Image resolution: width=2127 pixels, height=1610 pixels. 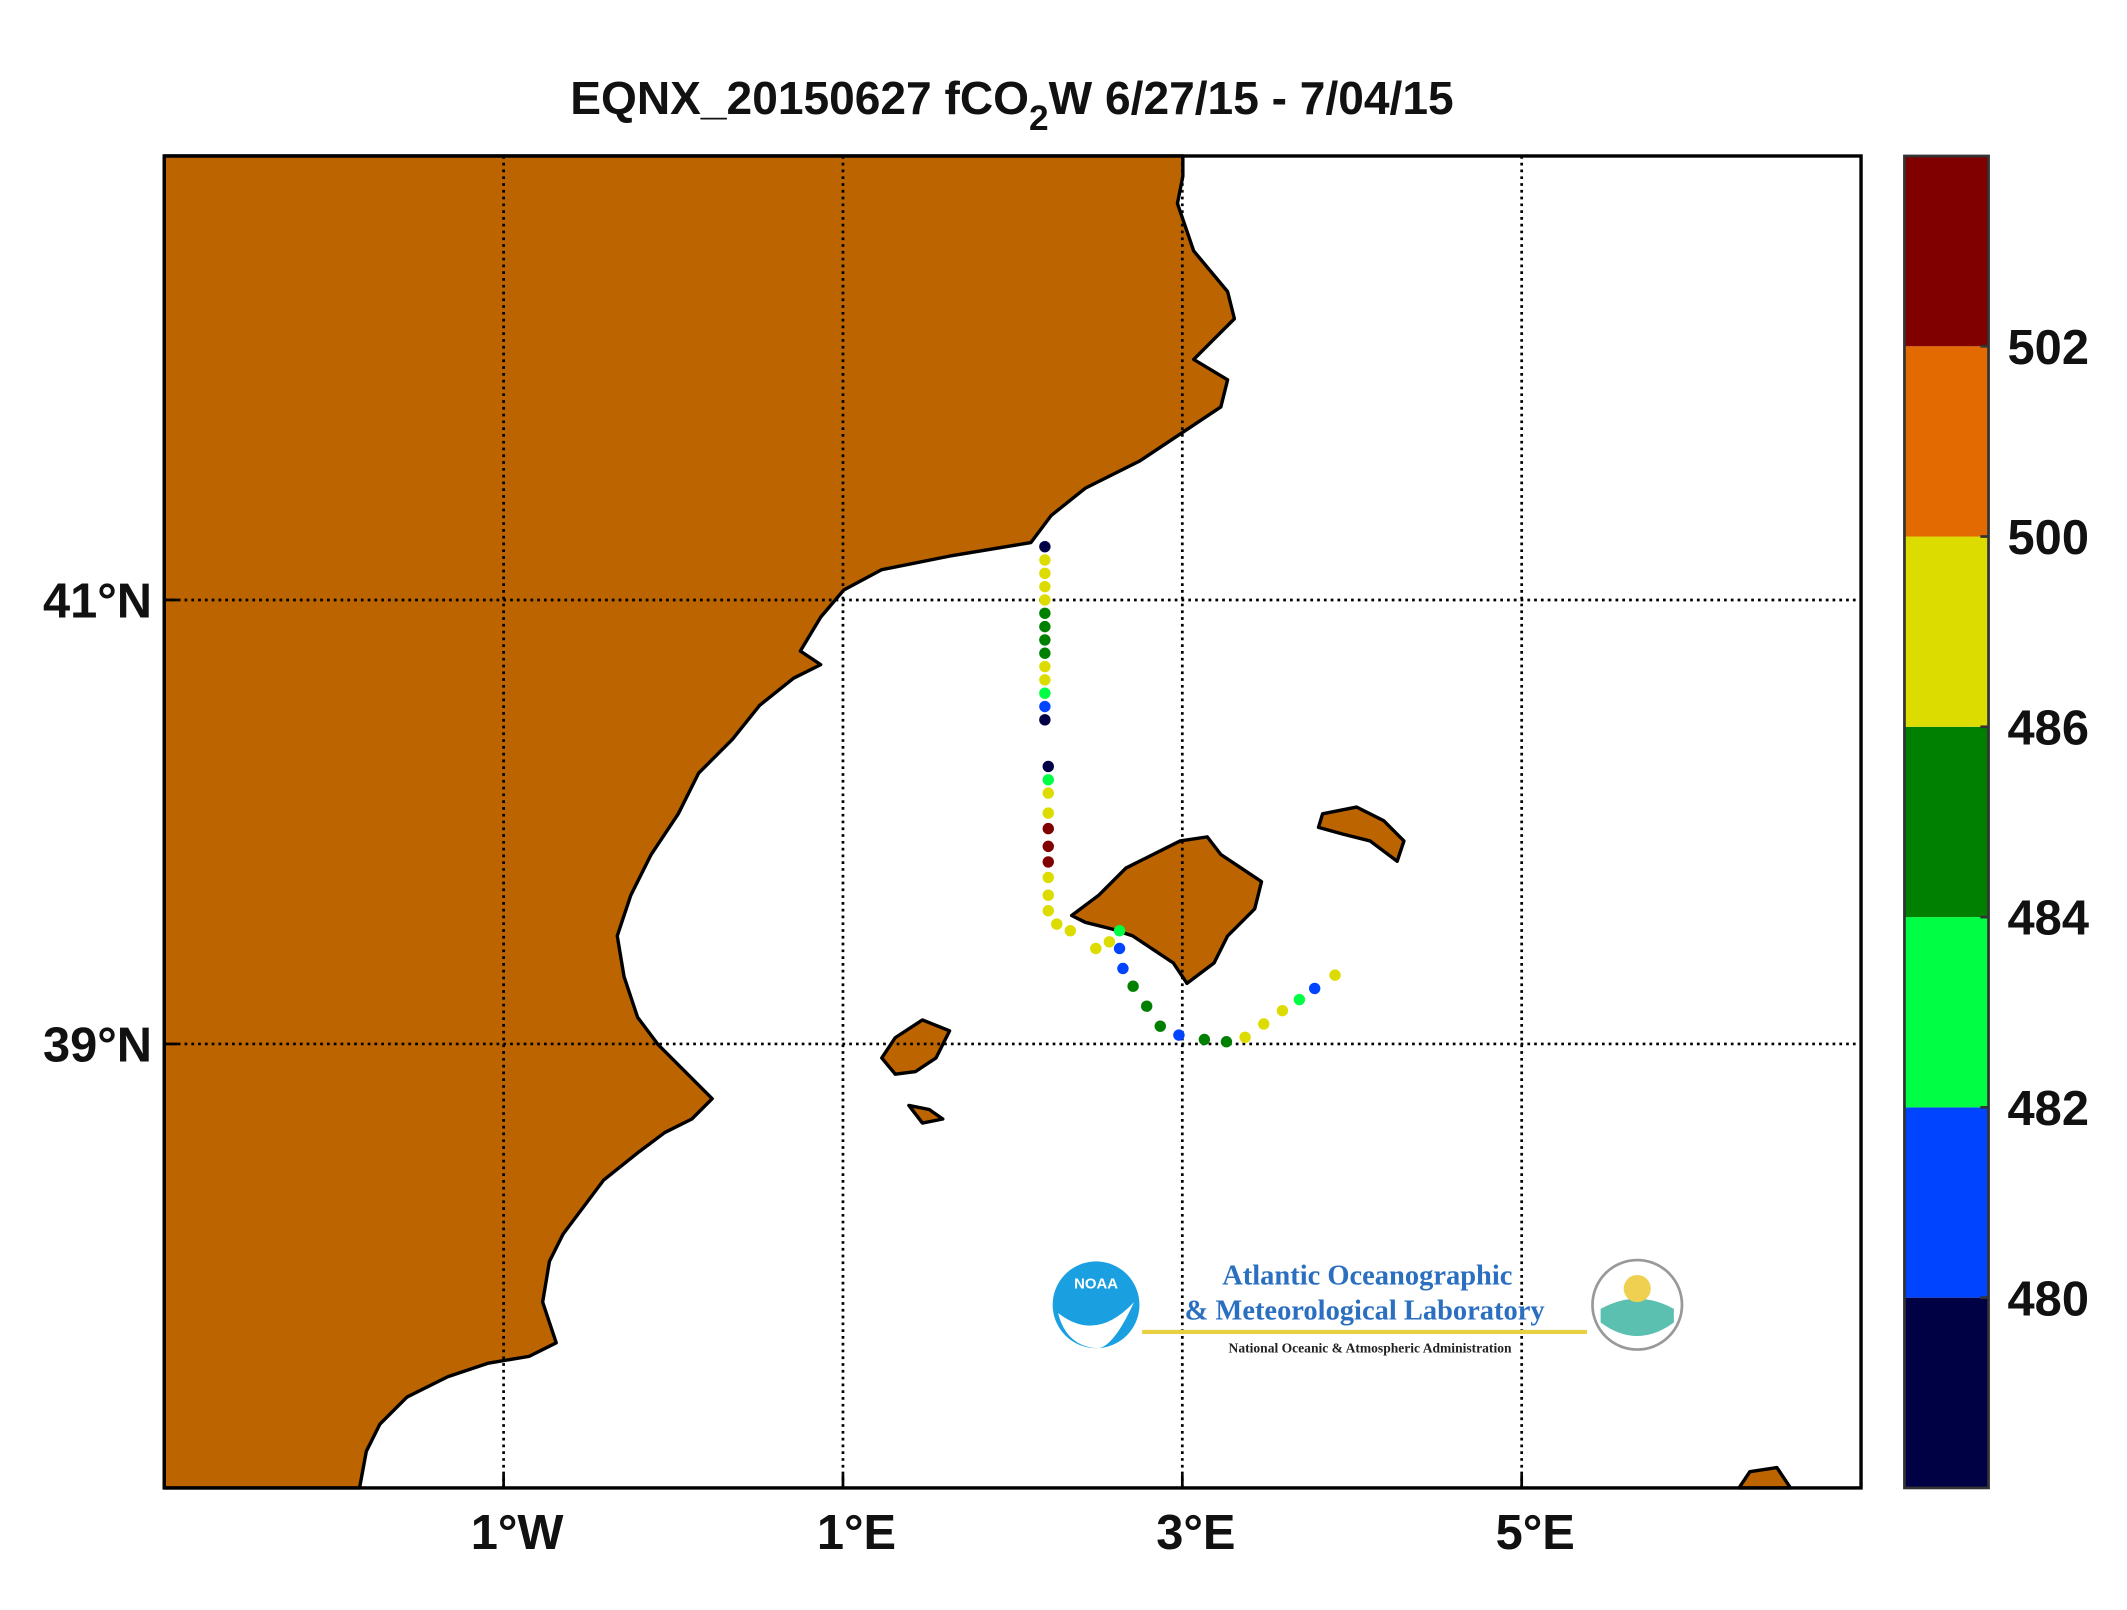 I want to click on colorbar-tick-label: 480, so click(x=2048, y=1299).